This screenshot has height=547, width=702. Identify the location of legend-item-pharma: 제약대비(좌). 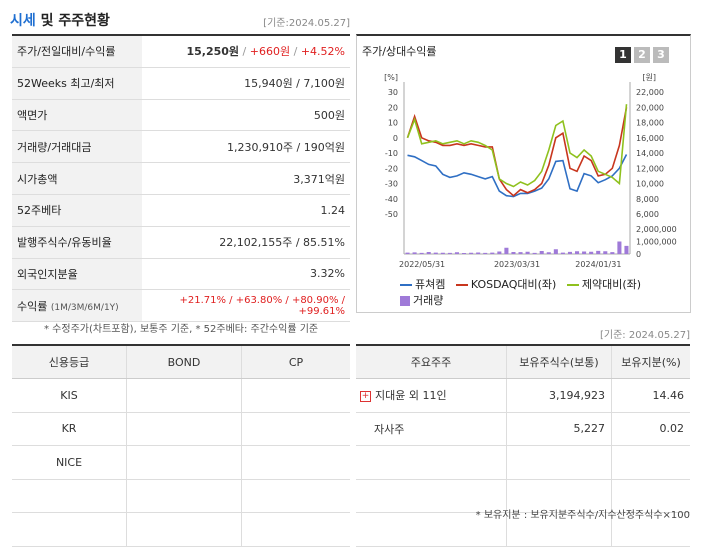
(603, 284).